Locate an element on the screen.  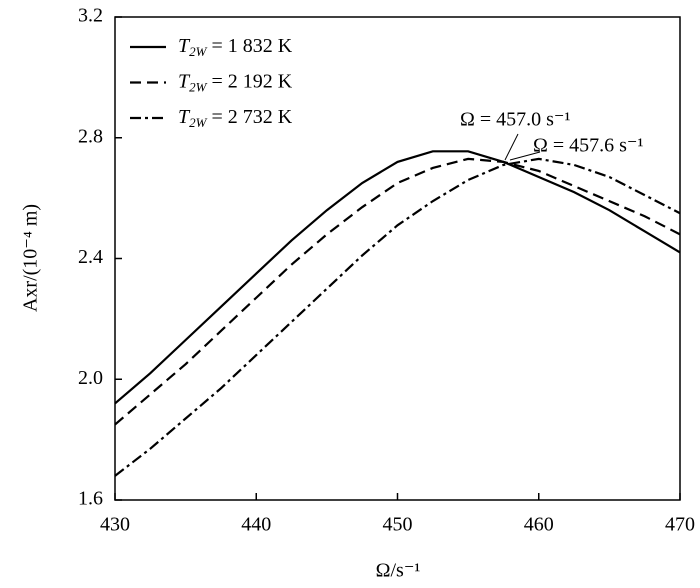
x-tick-label: 450 is located at coordinates (398, 525).